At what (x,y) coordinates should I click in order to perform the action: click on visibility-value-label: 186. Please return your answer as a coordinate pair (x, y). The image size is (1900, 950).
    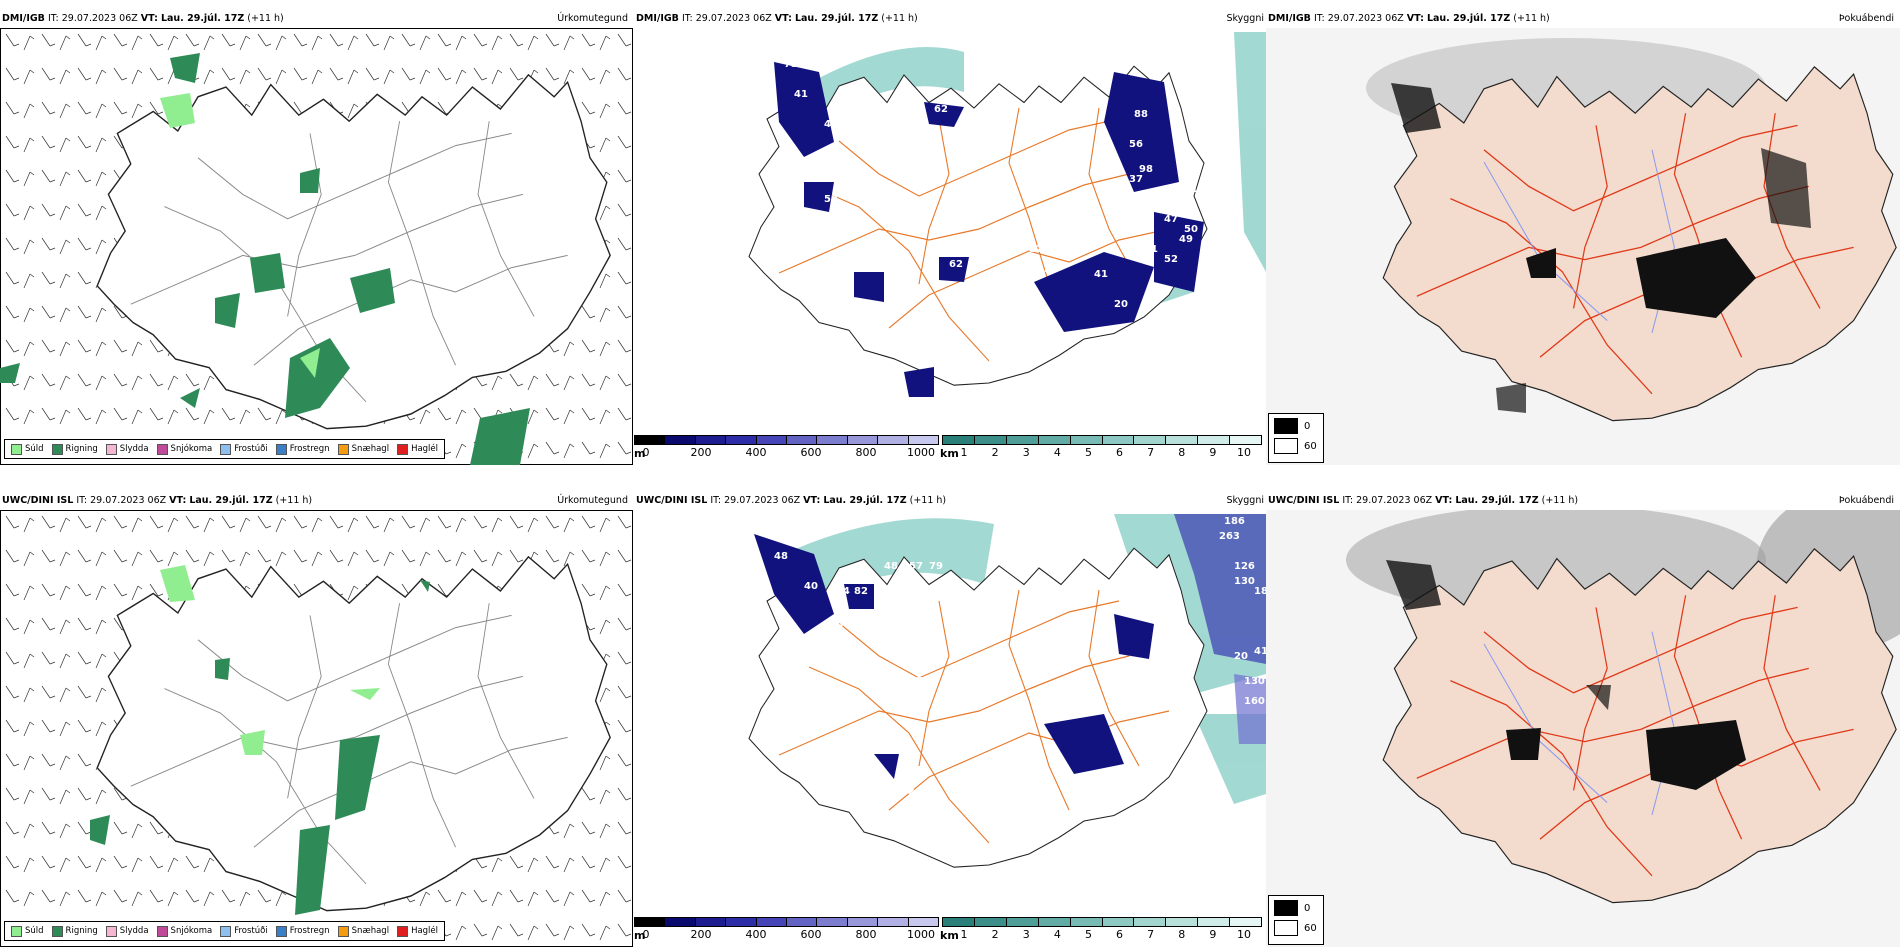
    Looking at the image, I should click on (1234, 521).